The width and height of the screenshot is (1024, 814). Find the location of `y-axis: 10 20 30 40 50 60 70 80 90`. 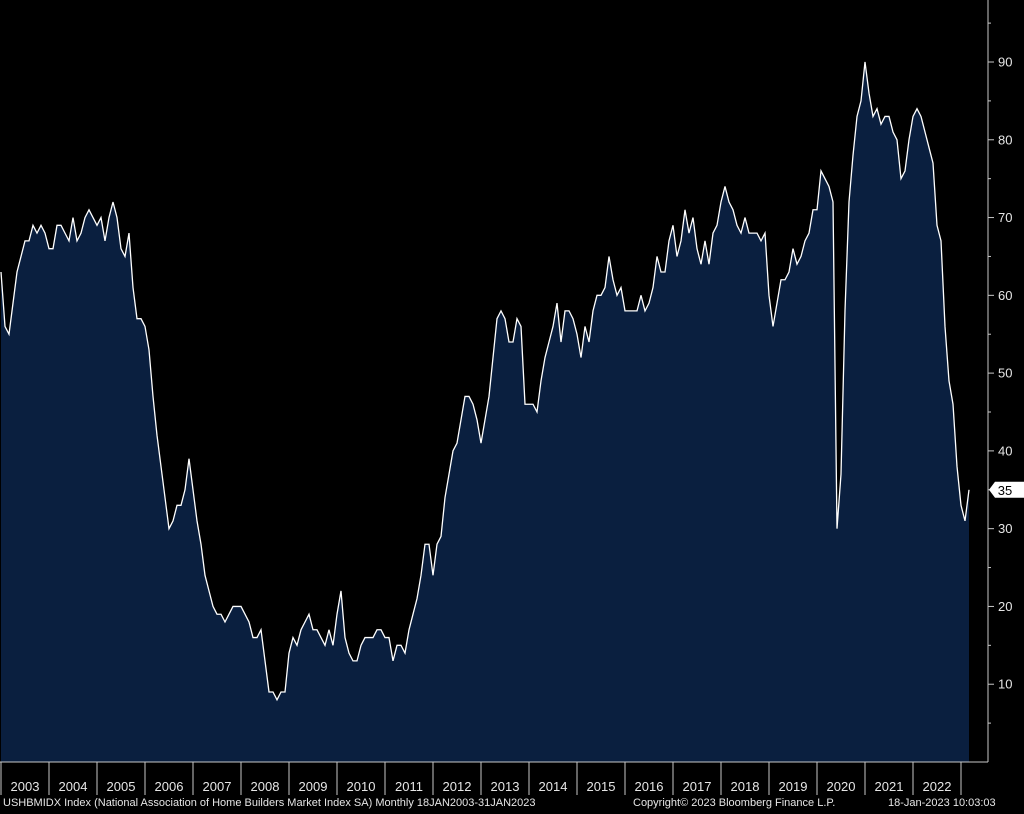

y-axis: 10 20 30 40 50 60 70 80 90 is located at coordinates (999, 381).